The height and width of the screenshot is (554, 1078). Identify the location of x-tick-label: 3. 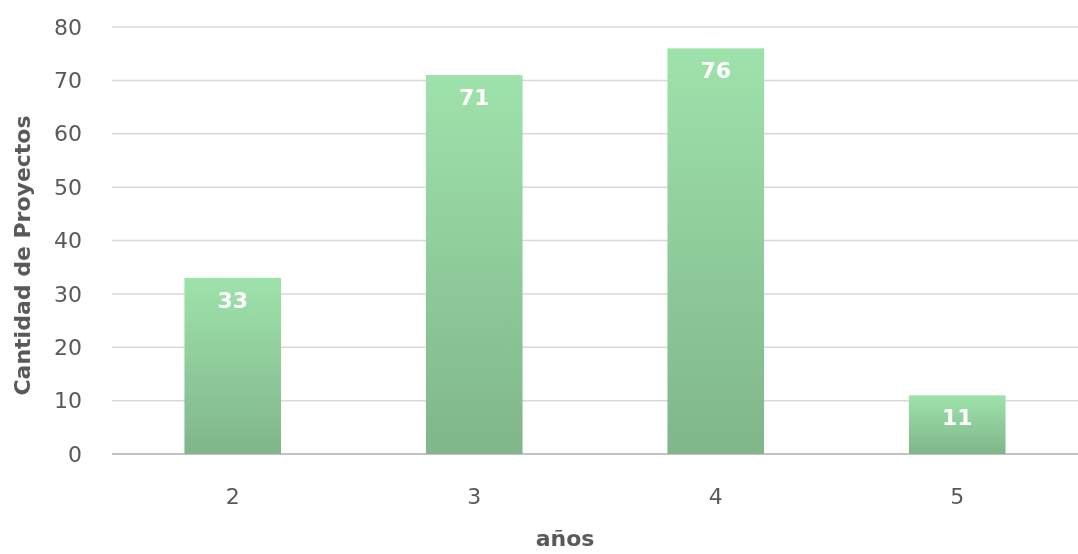
(474, 496).